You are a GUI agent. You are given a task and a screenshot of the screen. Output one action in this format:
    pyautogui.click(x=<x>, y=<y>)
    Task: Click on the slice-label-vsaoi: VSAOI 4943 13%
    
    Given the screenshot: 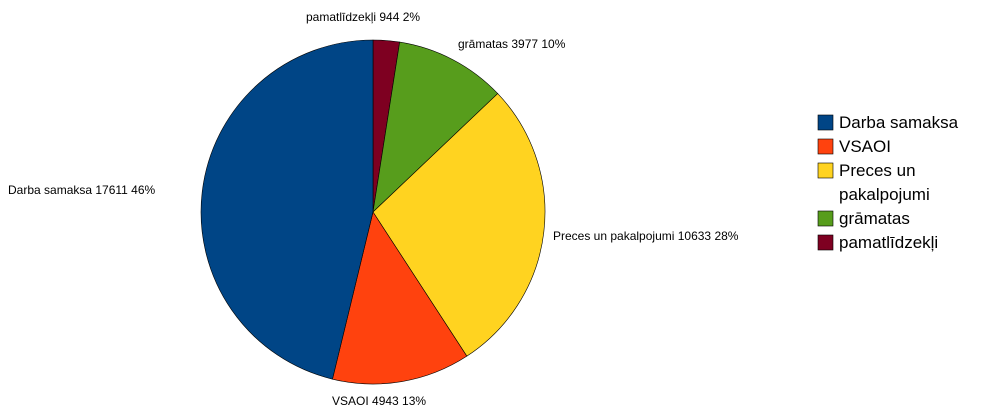 What is the action you would take?
    pyautogui.click(x=379, y=401)
    